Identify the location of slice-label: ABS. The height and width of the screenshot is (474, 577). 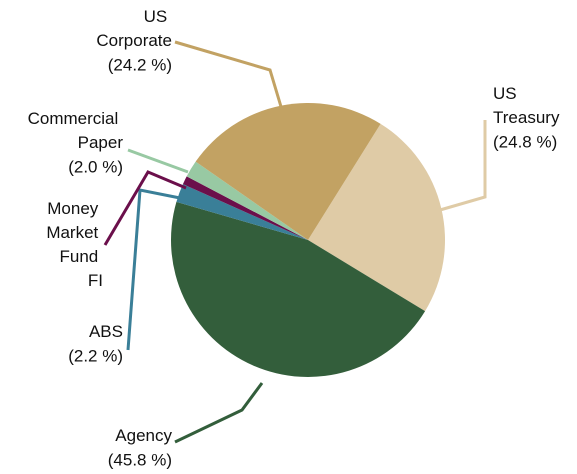
(106, 331).